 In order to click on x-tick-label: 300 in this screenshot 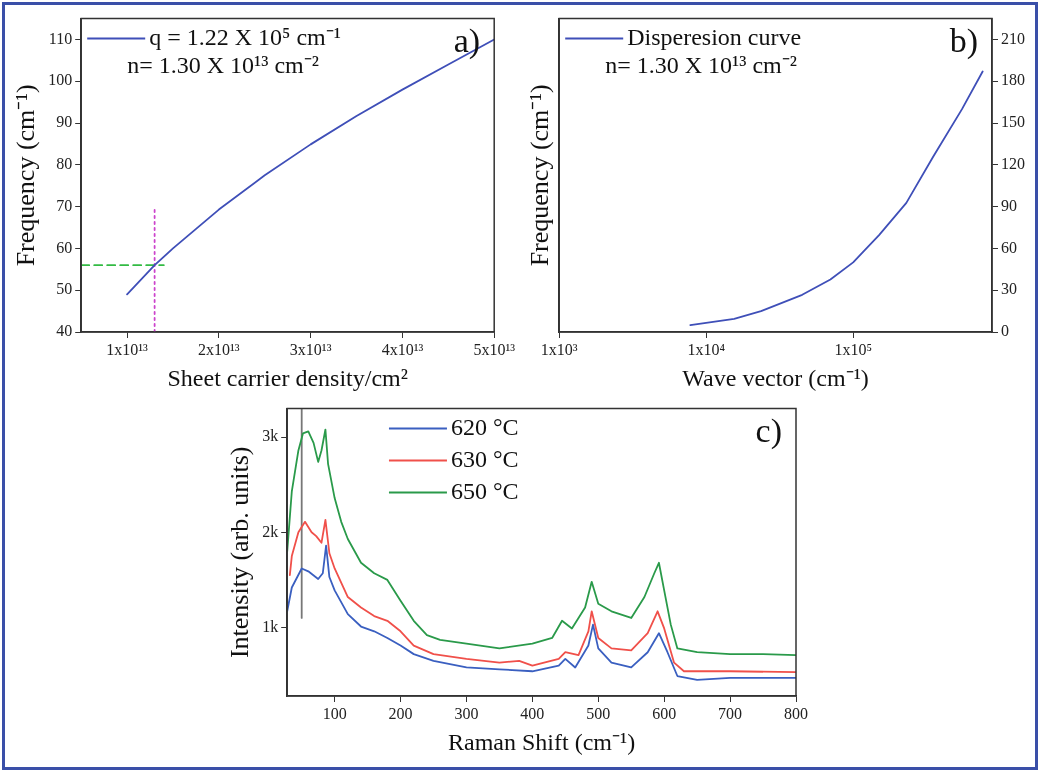, I will do `click(466, 713)`.